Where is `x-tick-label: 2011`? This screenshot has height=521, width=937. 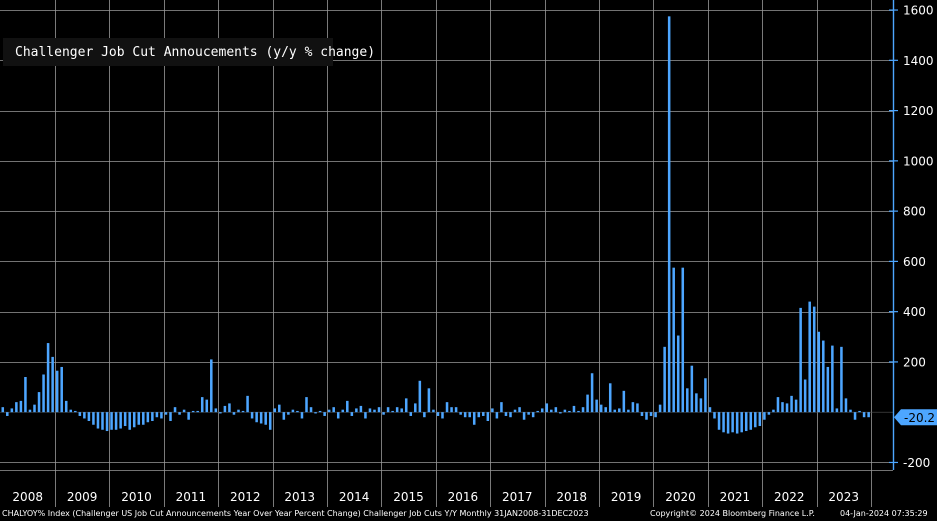
x-tick-label: 2011 is located at coordinates (191, 497).